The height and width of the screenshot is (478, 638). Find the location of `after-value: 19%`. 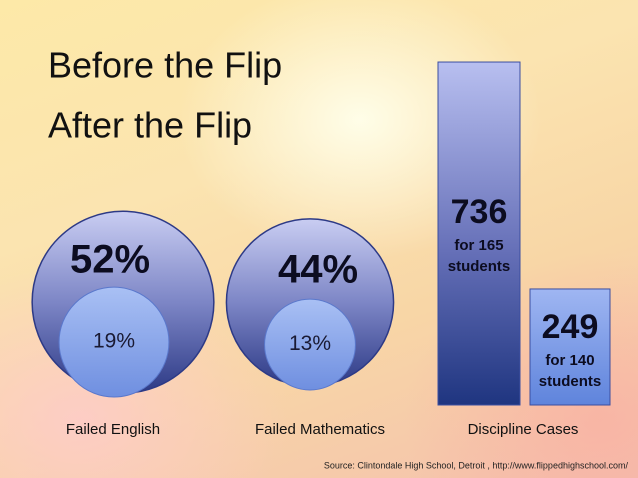

after-value: 19% is located at coordinates (114, 341).